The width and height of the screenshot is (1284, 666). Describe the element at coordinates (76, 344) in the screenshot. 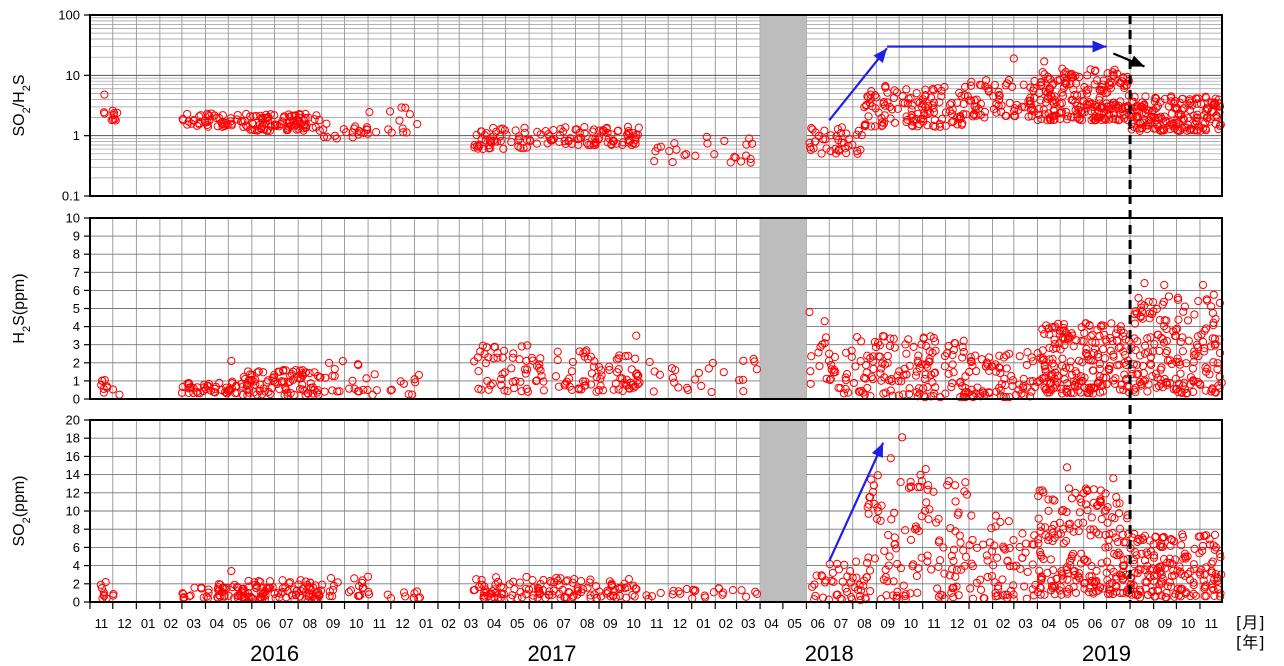

I see `y-tick-label: 3` at that location.